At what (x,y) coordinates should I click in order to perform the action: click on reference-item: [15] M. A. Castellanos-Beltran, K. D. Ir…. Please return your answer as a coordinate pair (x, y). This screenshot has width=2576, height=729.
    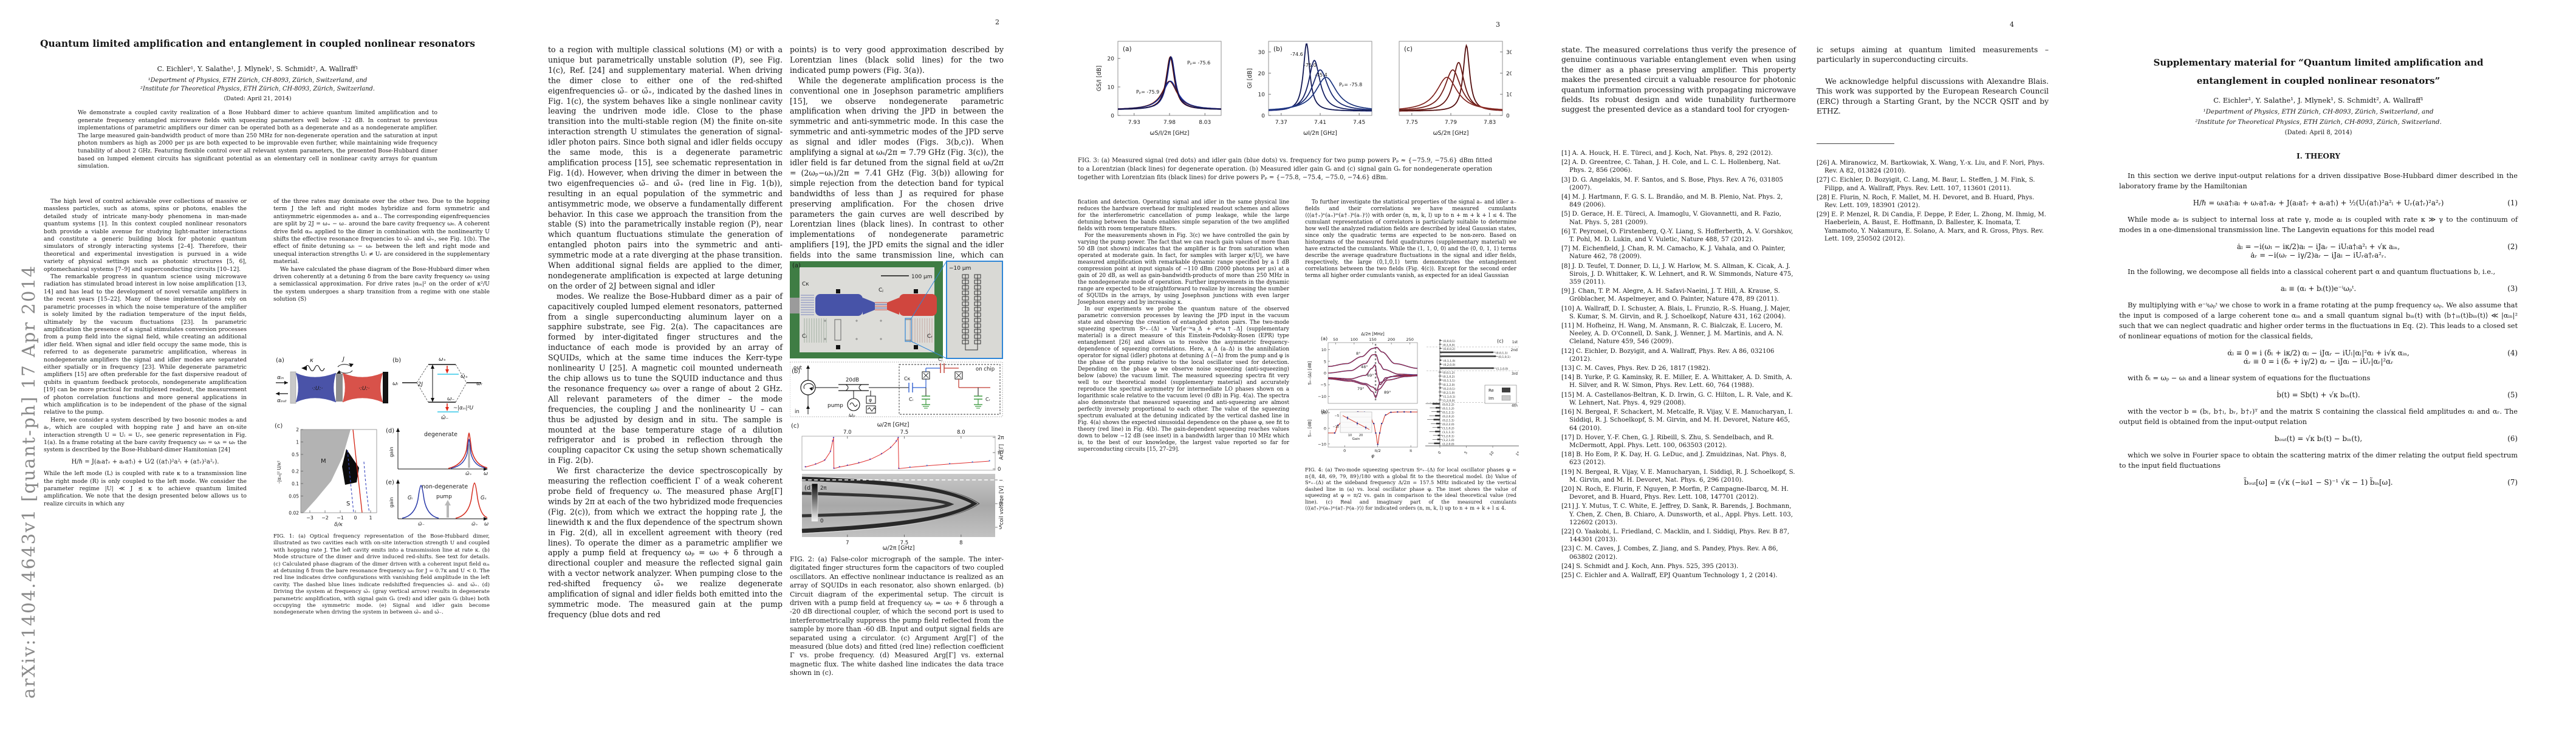
    Looking at the image, I should click on (1677, 399).